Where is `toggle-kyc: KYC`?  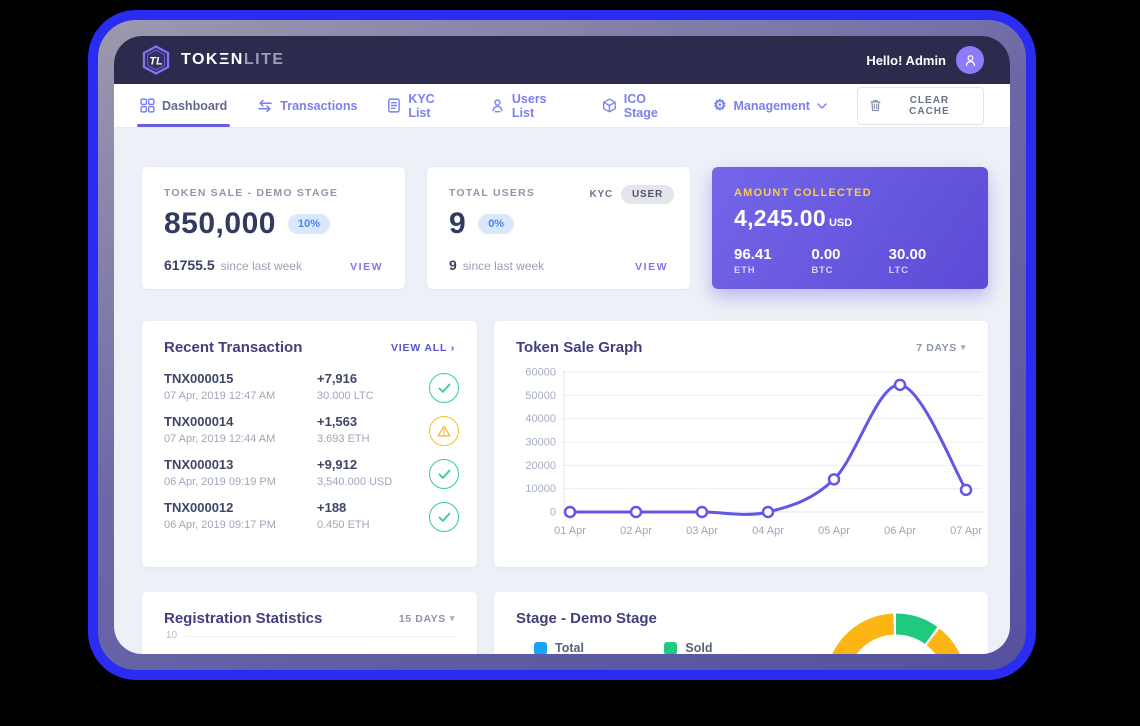
toggle-kyc: KYC is located at coordinates (601, 194).